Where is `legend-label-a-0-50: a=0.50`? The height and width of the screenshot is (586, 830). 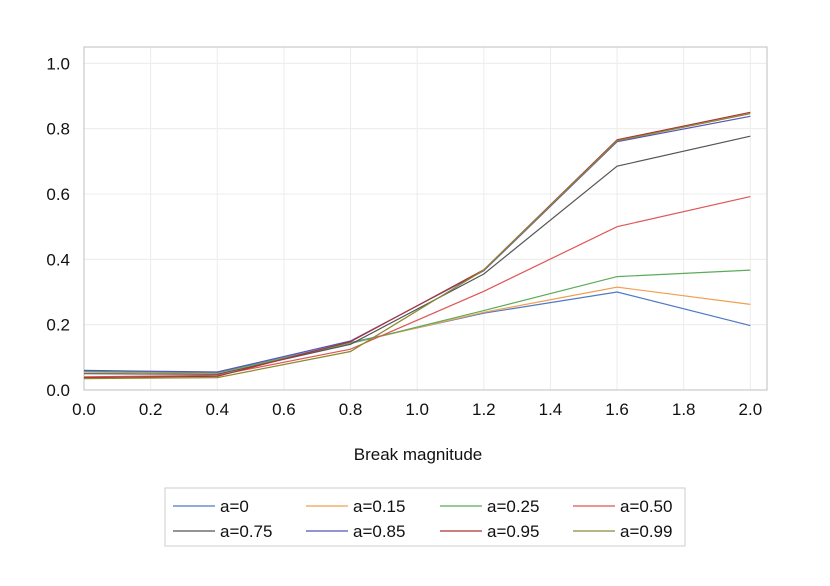 legend-label-a-0-50: a=0.50 is located at coordinates (646, 506).